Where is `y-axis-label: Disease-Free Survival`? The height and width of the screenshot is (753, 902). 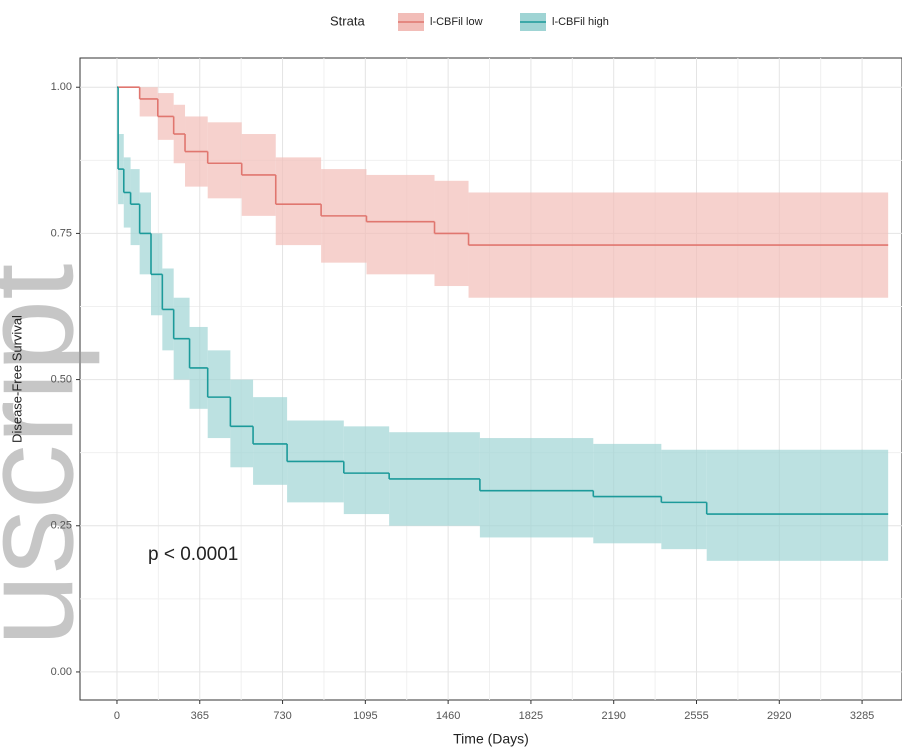 y-axis-label: Disease-Free Survival is located at coordinates (16, 379).